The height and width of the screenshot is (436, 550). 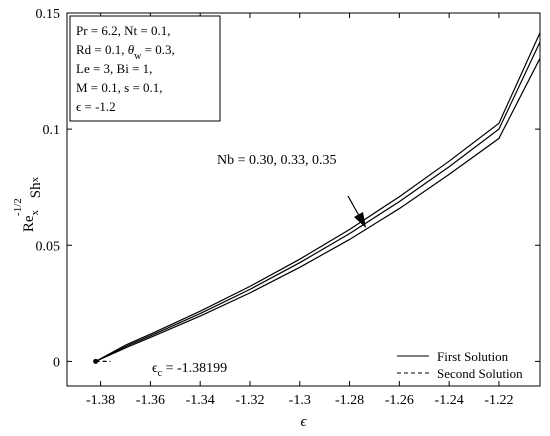 What do you see at coordinates (349, 400) in the screenshot?
I see `x-tick-label: -1.28` at bounding box center [349, 400].